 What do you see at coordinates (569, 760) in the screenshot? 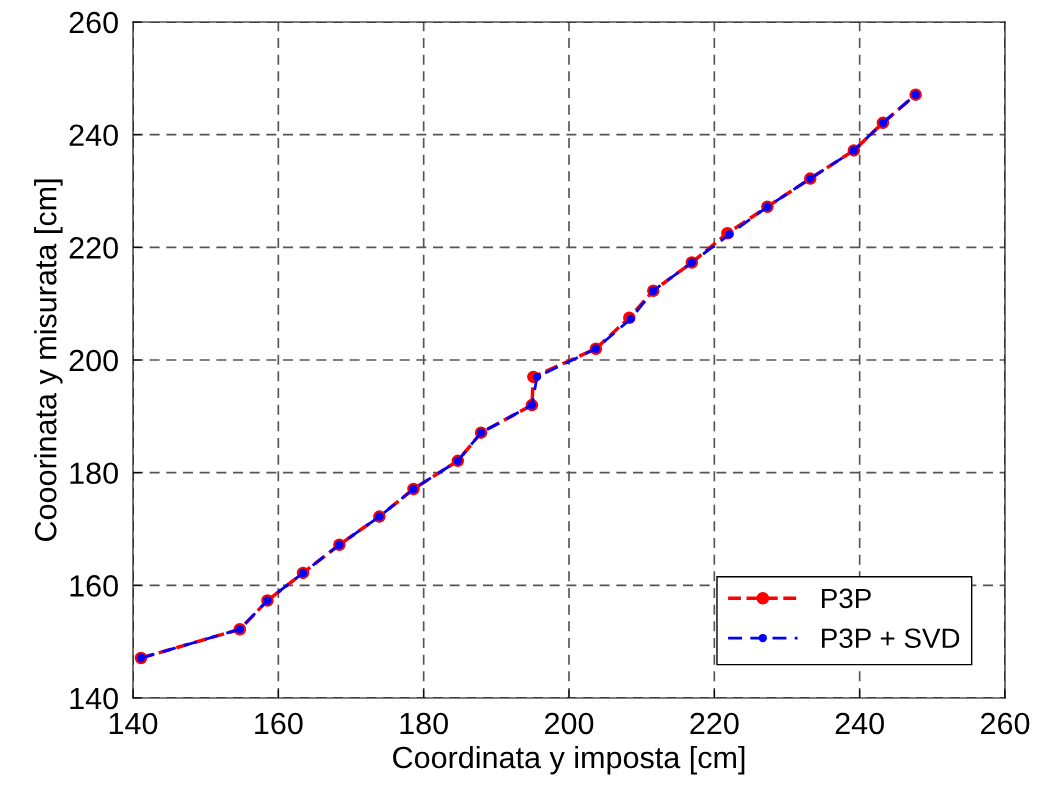
I see `x-axis-title: Coordinata y imposta [cm]` at bounding box center [569, 760].